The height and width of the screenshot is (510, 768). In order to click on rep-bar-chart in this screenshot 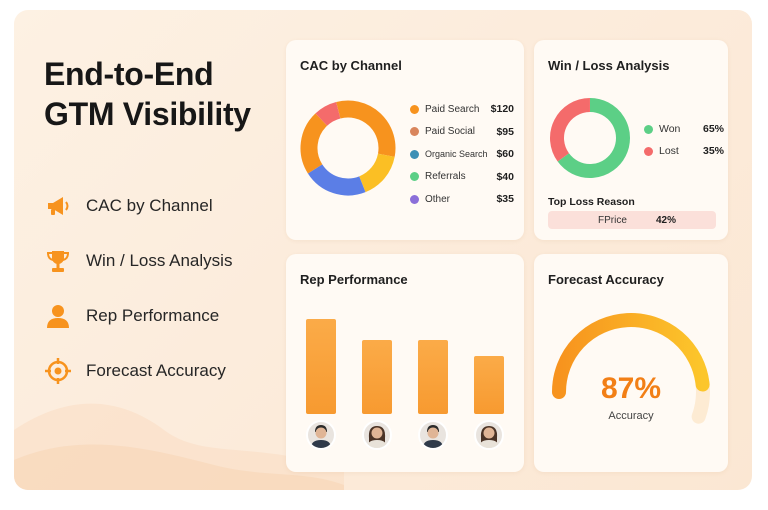, I will do `click(405, 363)`.